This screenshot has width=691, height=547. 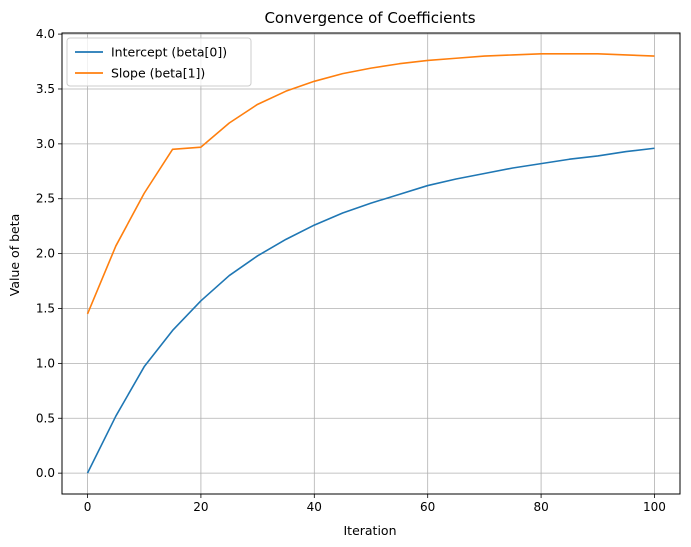 What do you see at coordinates (14, 255) in the screenshot?
I see `y-axis-label: Value of beta` at bounding box center [14, 255].